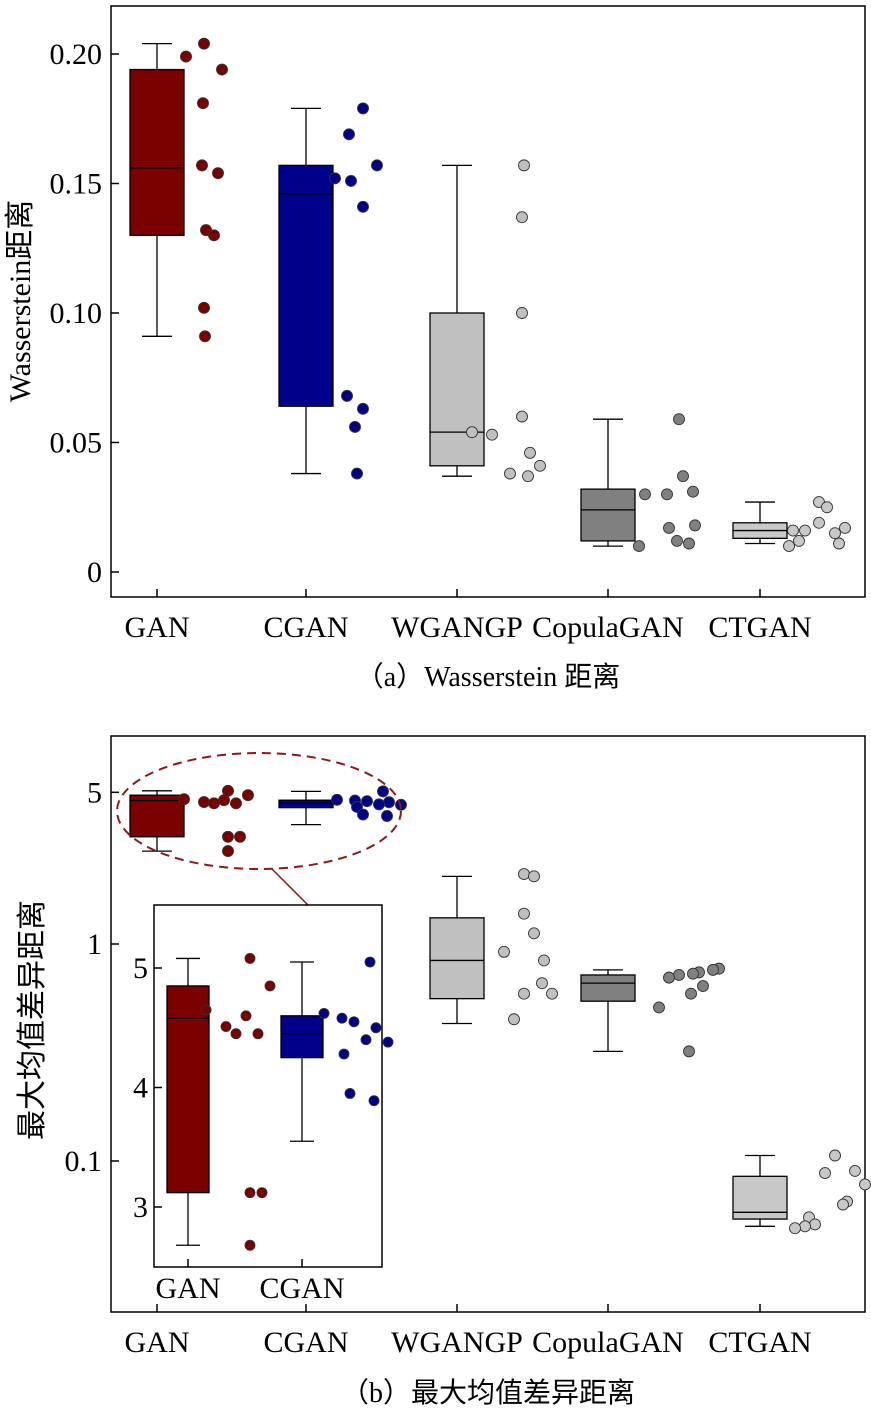  Describe the element at coordinates (157, 152) in the screenshot. I see `panel-a-box-gan` at that location.